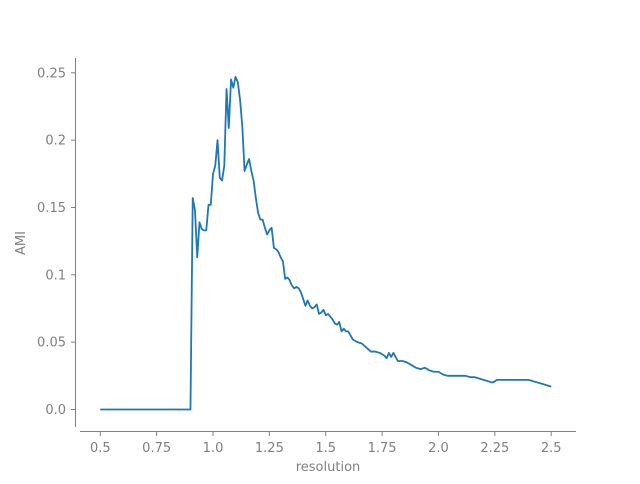  I want to click on y-tick-label: 0.0, so click(55, 410).